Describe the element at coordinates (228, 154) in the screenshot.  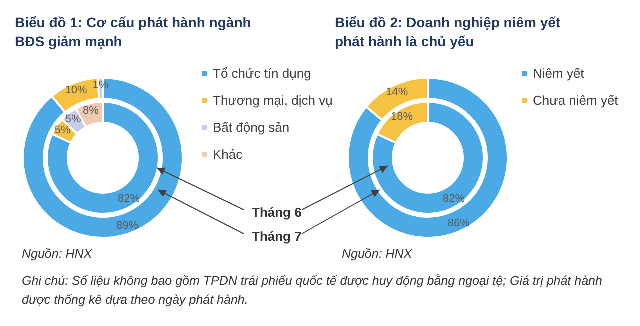
I see `legend-label: Khác` at that location.